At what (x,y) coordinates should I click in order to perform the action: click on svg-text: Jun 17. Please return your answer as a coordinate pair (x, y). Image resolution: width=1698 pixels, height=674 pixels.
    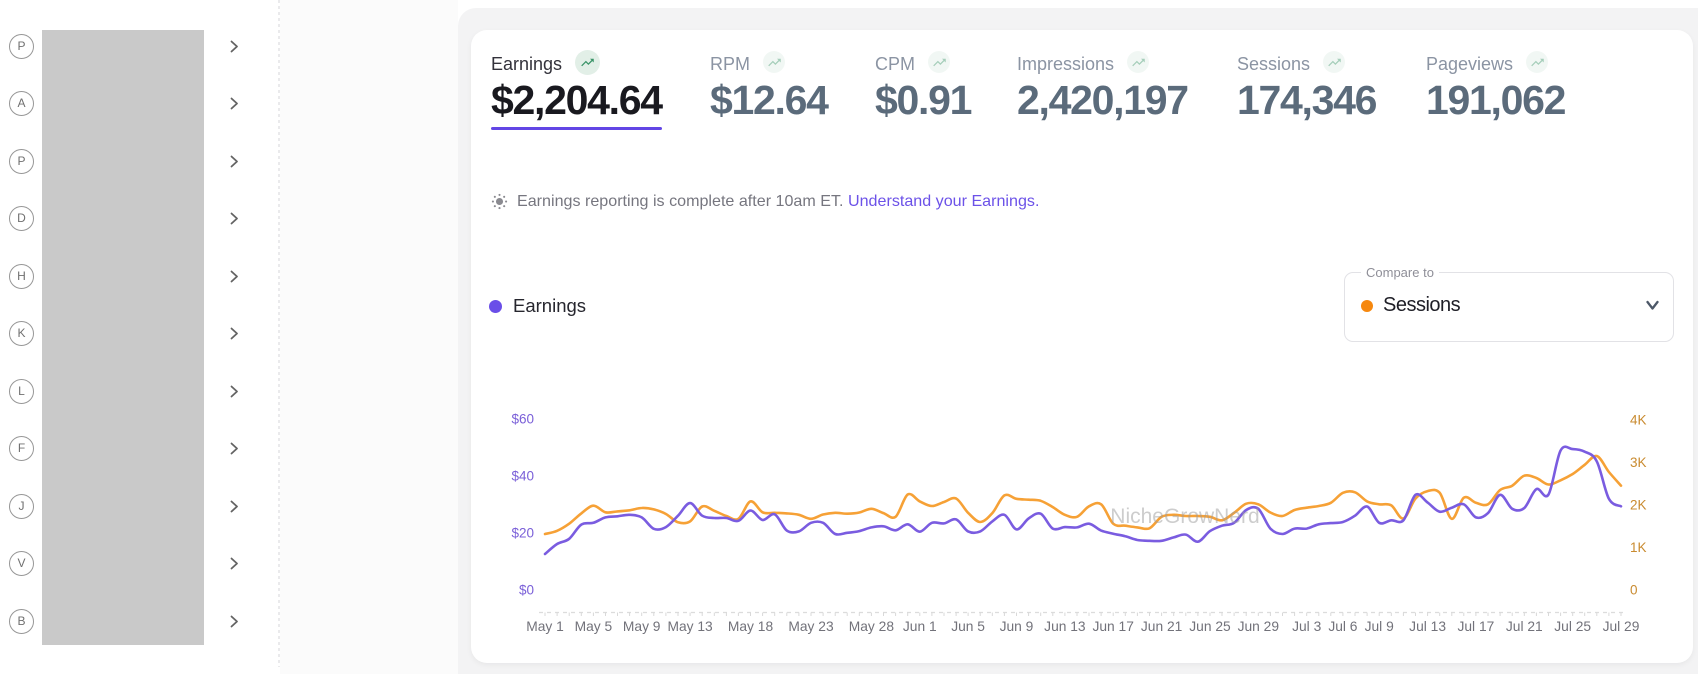
    Looking at the image, I should click on (1112, 626).